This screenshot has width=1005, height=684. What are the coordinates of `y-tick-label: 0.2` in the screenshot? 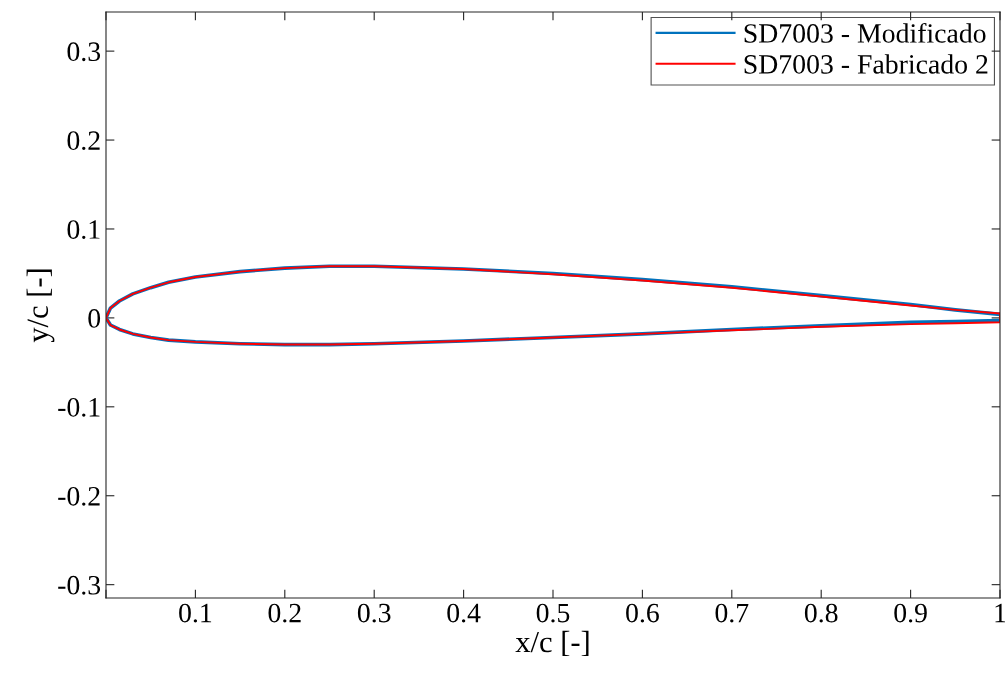 It's located at (83, 141).